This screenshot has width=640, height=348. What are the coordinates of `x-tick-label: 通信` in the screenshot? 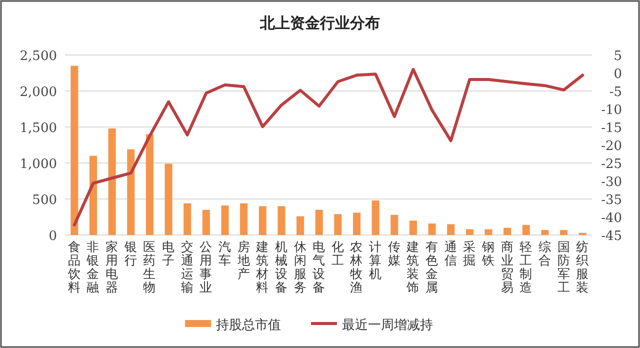 It's located at (451, 253).